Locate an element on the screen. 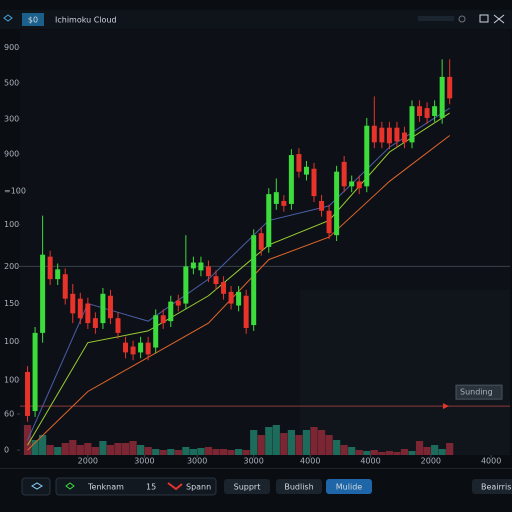 The width and height of the screenshot is (512, 512). span-icon is located at coordinates (175, 486).